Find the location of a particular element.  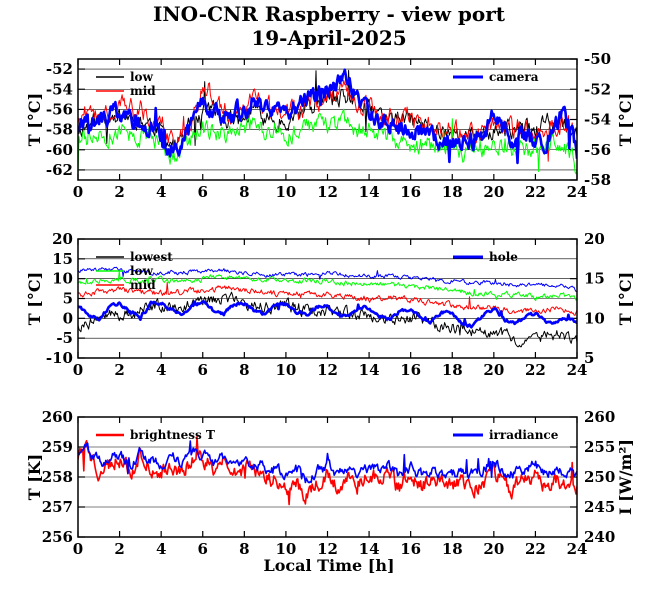

y2-tick-label: 245 is located at coordinates (599, 507).